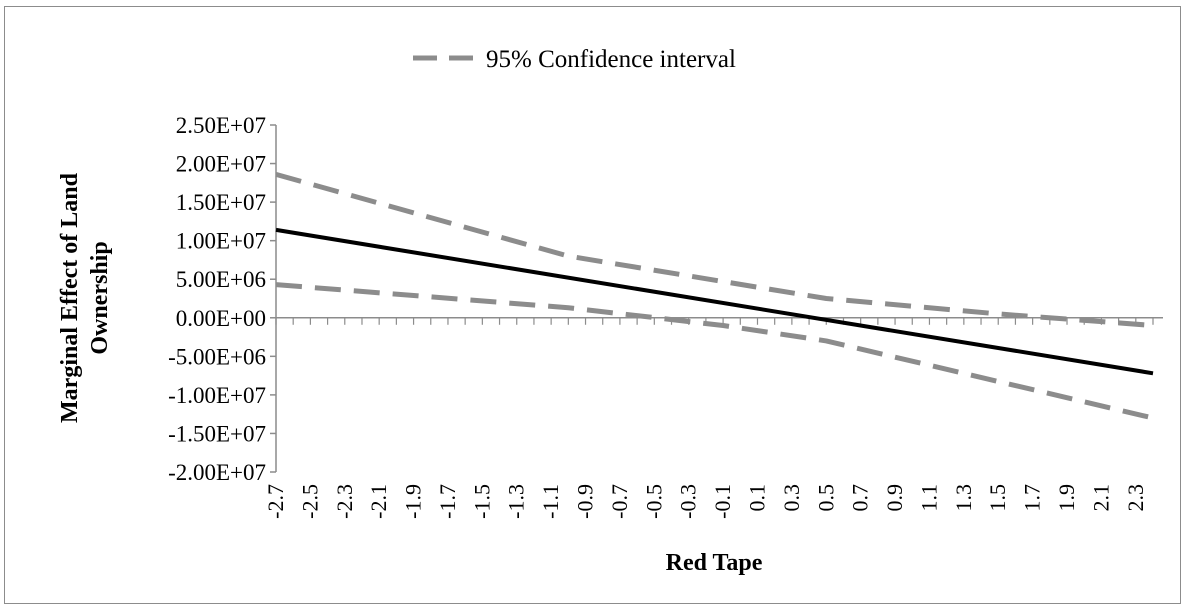  I want to click on x-tick-label: -1.3, so click(516, 501).